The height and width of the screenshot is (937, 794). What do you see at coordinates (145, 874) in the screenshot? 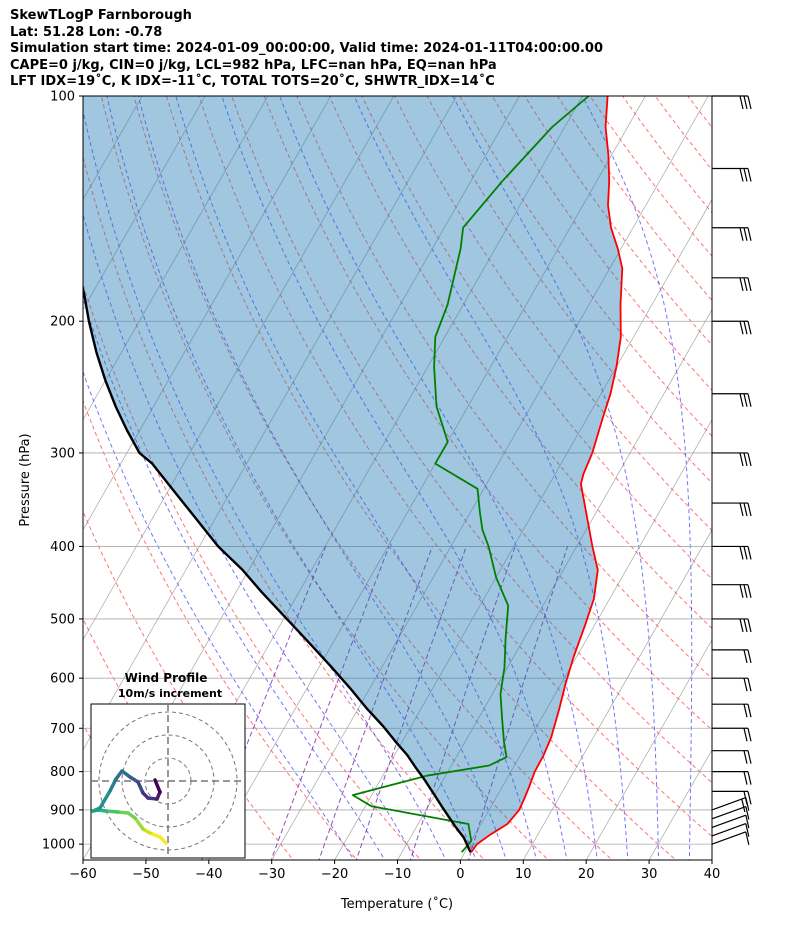
I see `x-tick-label: −50` at bounding box center [145, 874].